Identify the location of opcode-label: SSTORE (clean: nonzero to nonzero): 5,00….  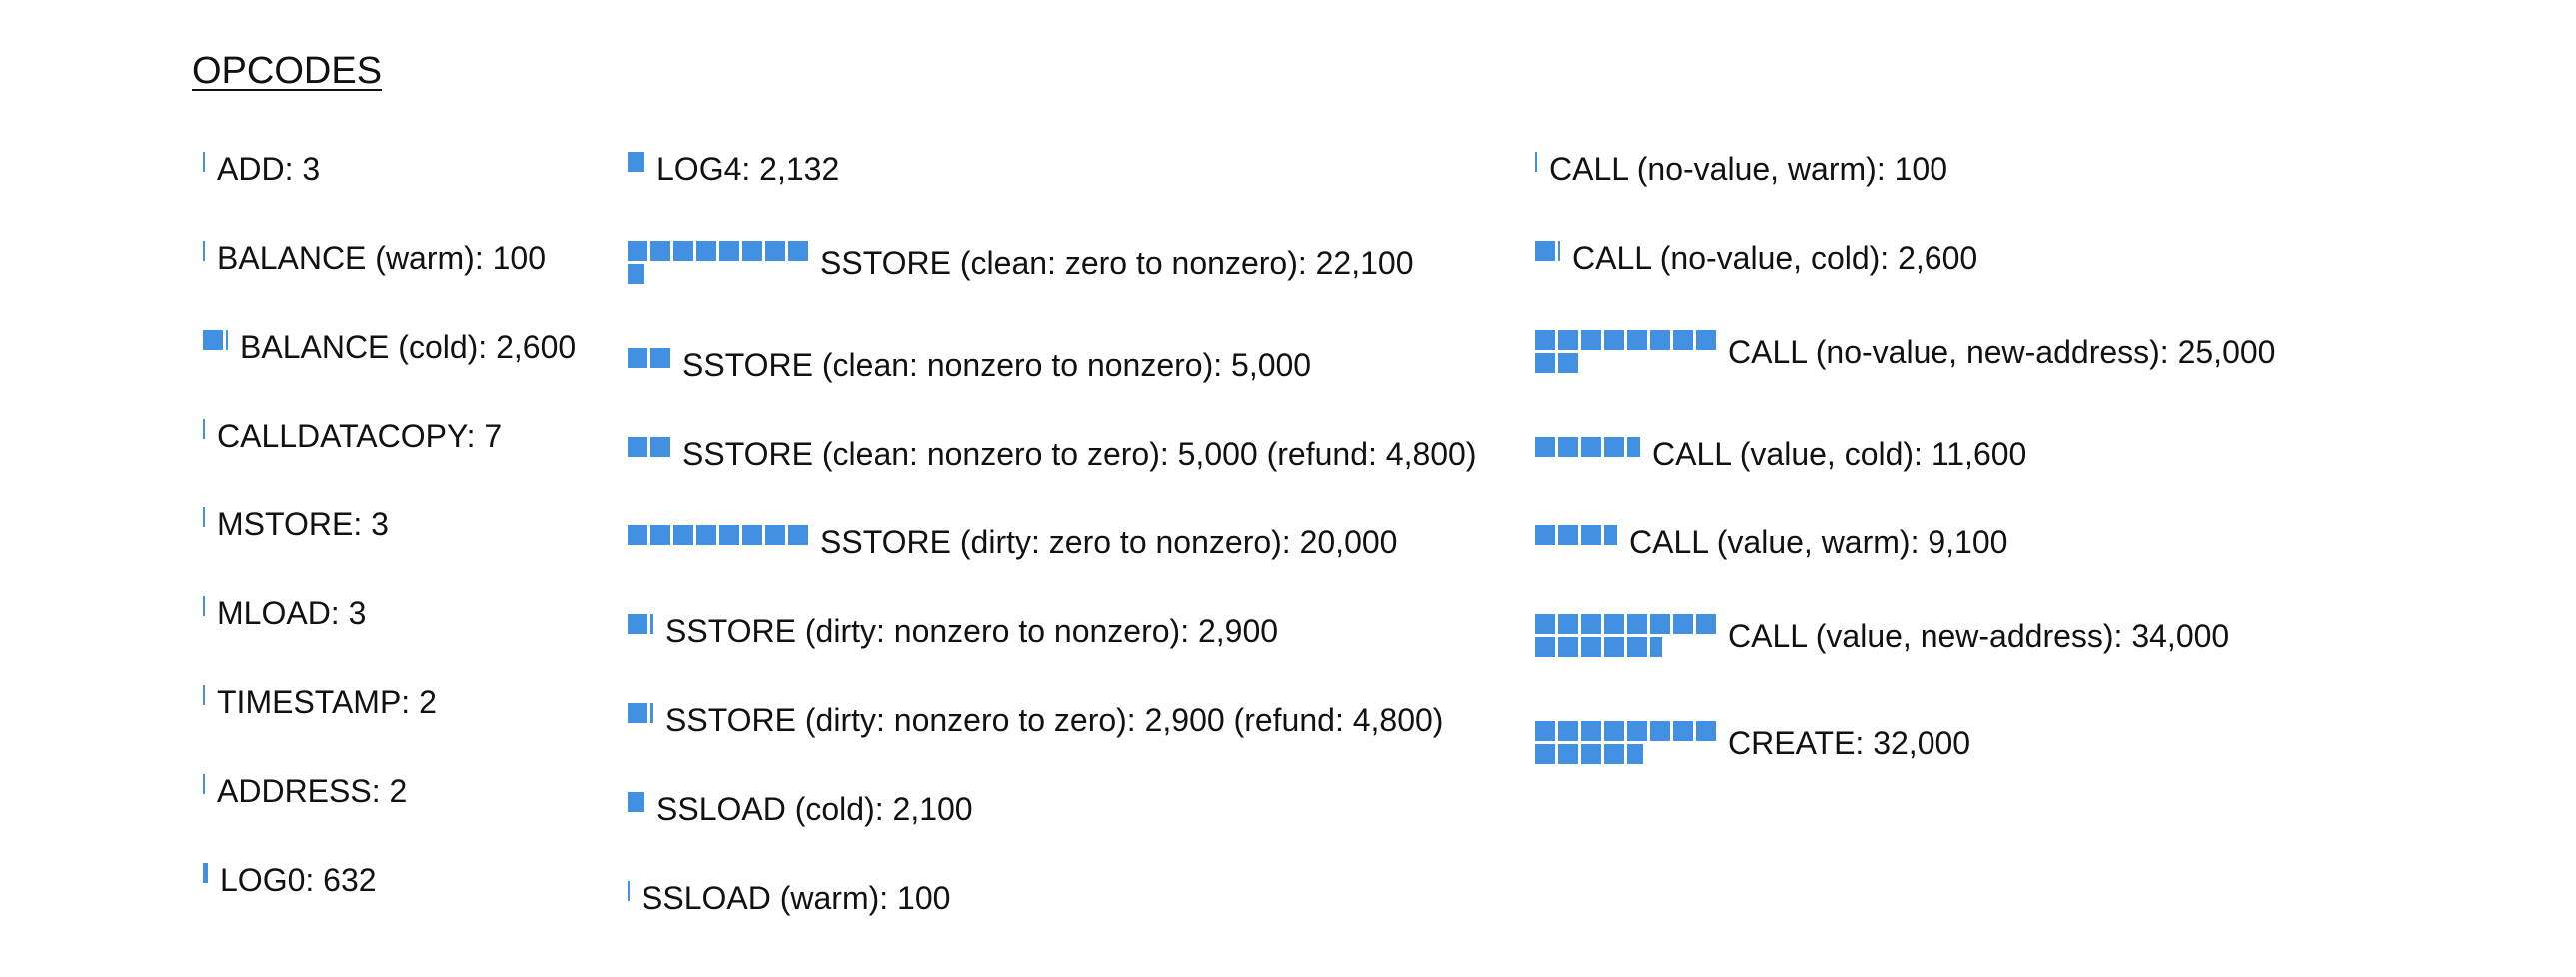
(997, 365).